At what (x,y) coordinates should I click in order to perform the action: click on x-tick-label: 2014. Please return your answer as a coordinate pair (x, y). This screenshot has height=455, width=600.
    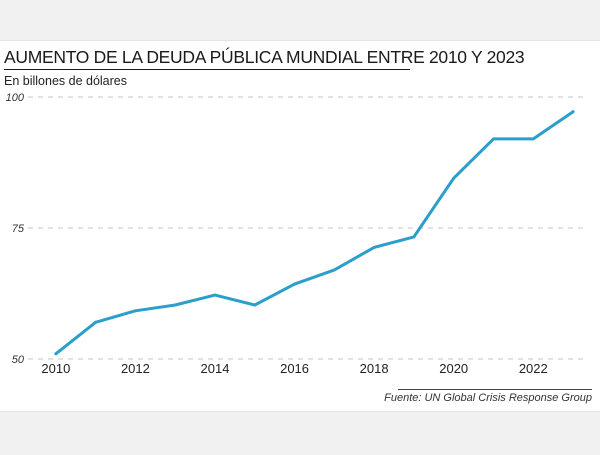
    Looking at the image, I should click on (215, 368).